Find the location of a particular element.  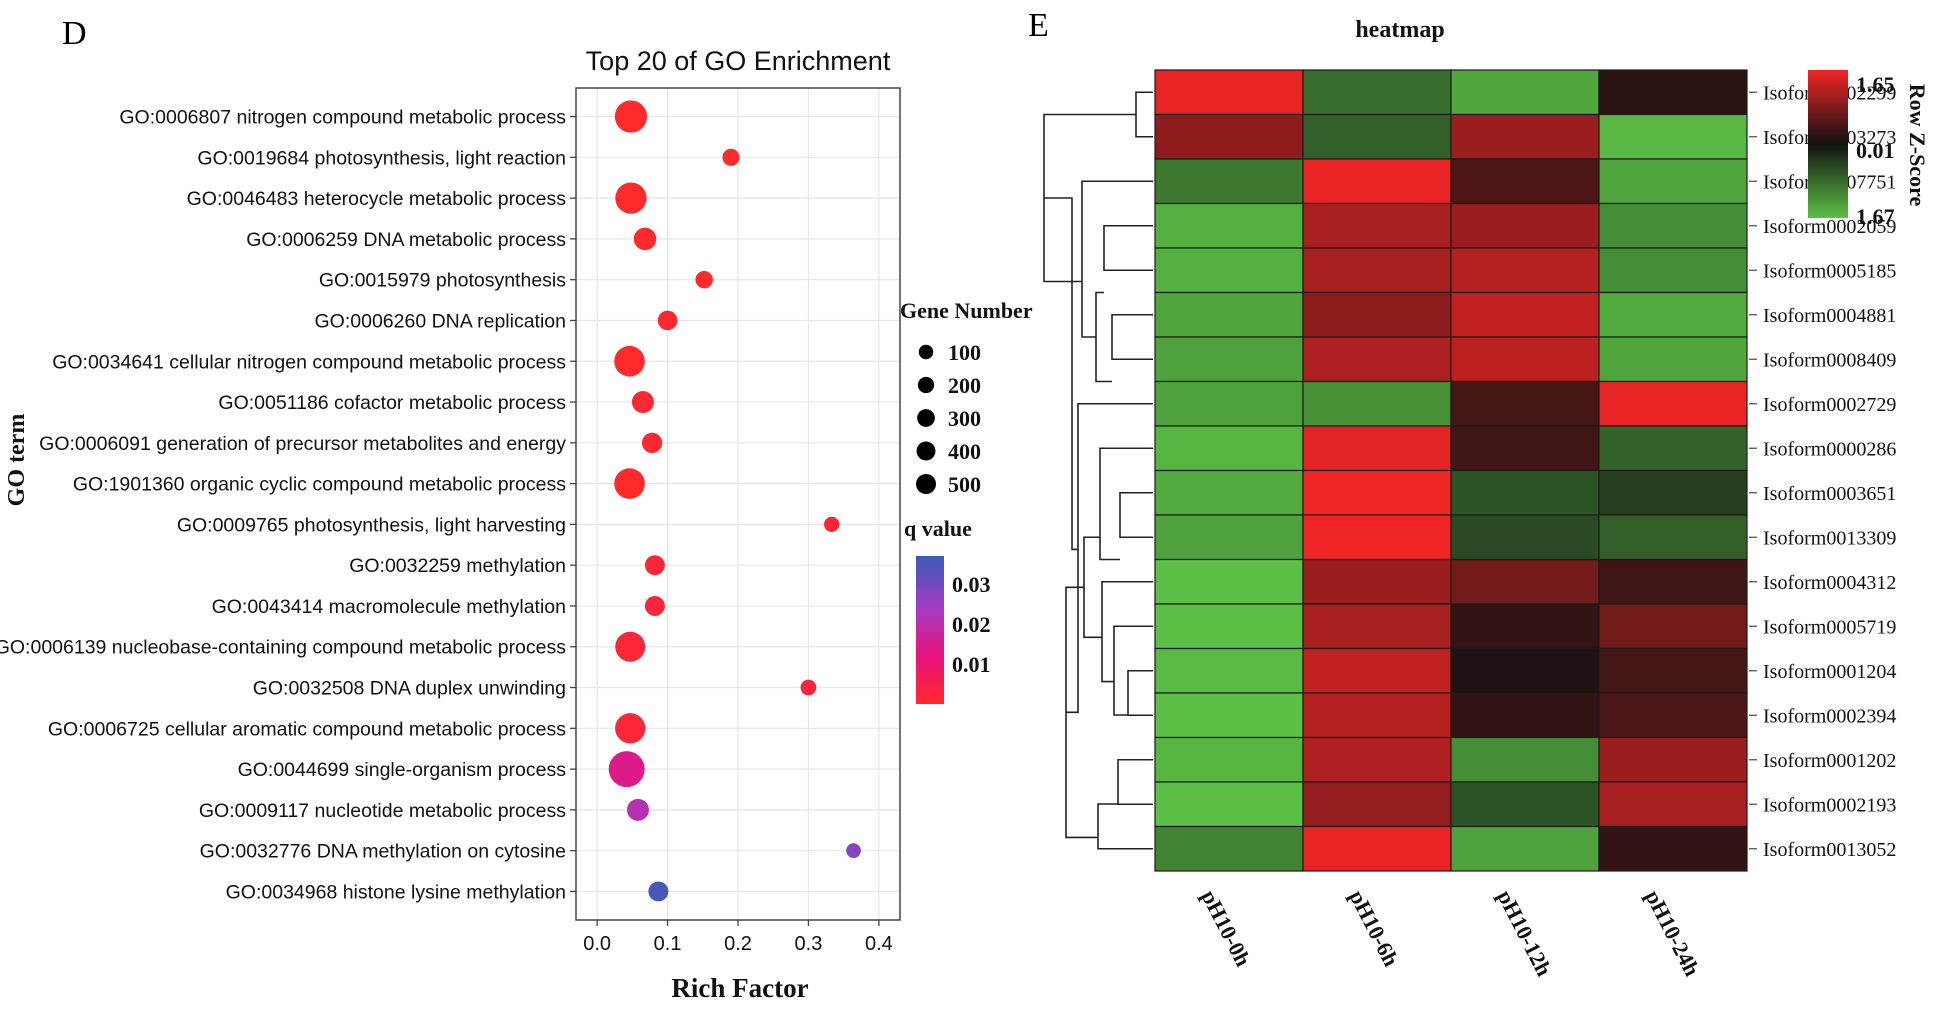

x-tick-label: 0.0 is located at coordinates (597, 944).